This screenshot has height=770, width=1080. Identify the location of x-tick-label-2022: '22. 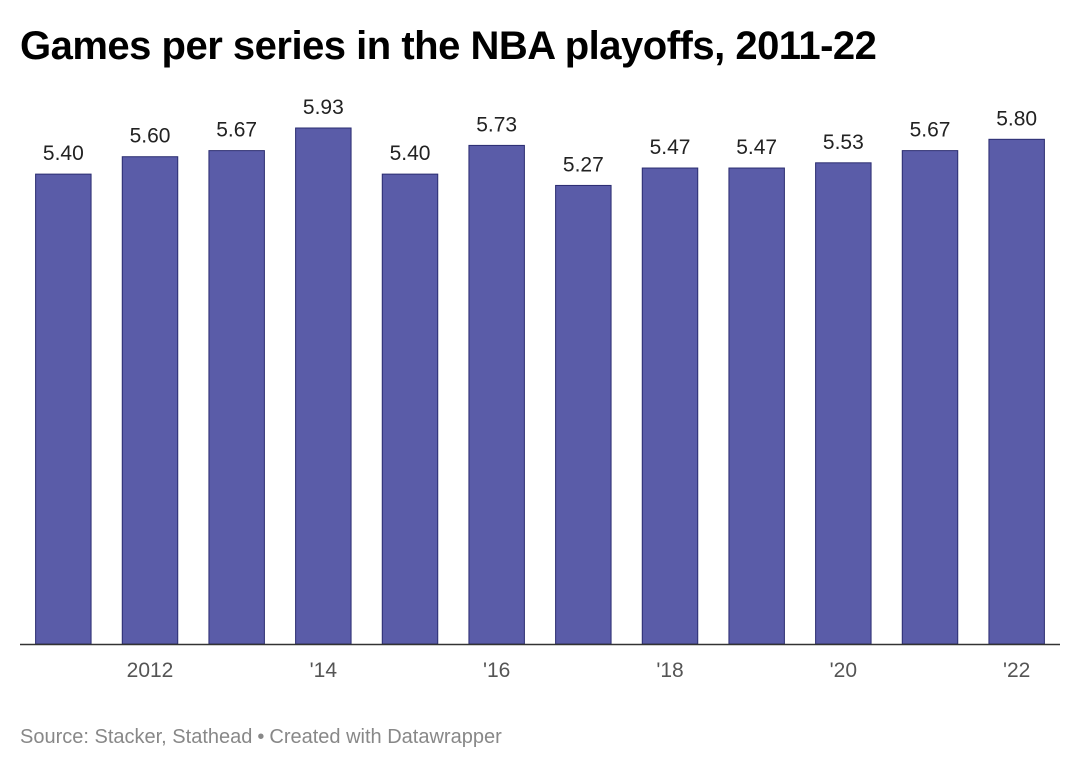
(1016, 670).